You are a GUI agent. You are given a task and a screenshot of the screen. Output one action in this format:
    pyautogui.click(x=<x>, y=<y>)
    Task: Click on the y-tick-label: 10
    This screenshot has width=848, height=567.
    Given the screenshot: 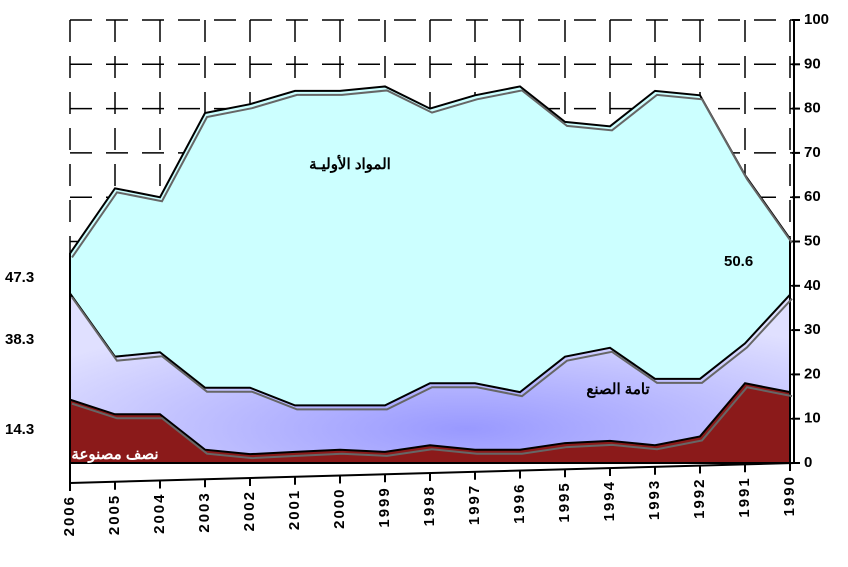 What is the action you would take?
    pyautogui.click(x=812, y=418)
    